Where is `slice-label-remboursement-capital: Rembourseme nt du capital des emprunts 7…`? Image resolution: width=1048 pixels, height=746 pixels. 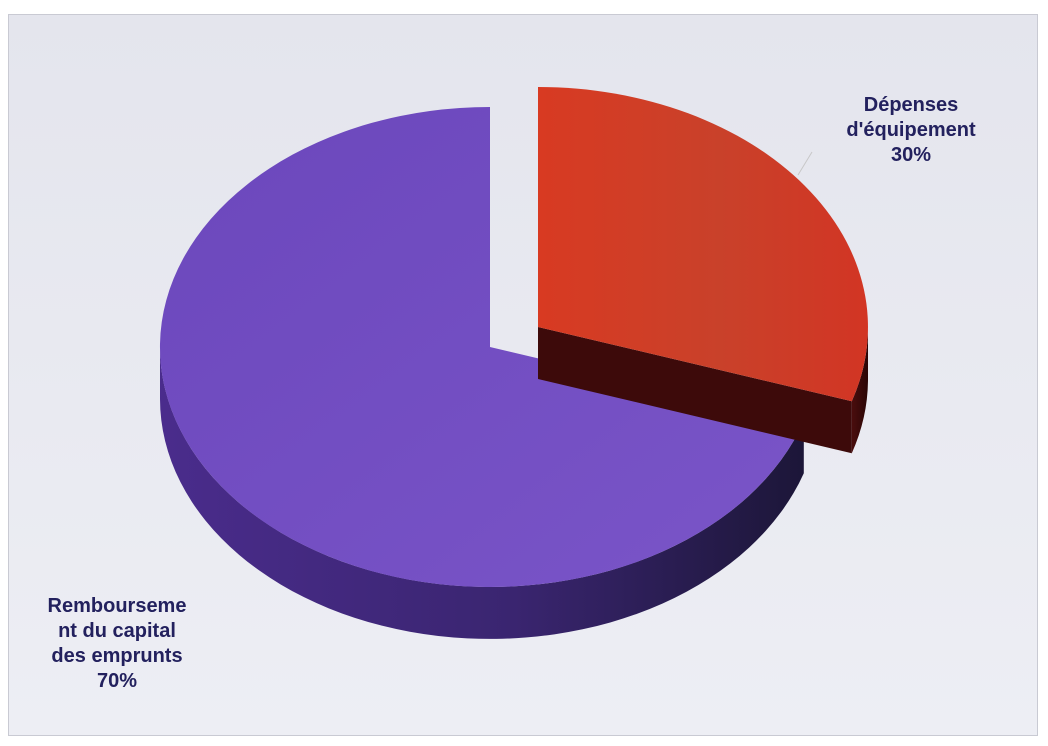
slice-label-remboursement-capital: Rembourseme nt du capital des emprunts 7… is located at coordinates (117, 644).